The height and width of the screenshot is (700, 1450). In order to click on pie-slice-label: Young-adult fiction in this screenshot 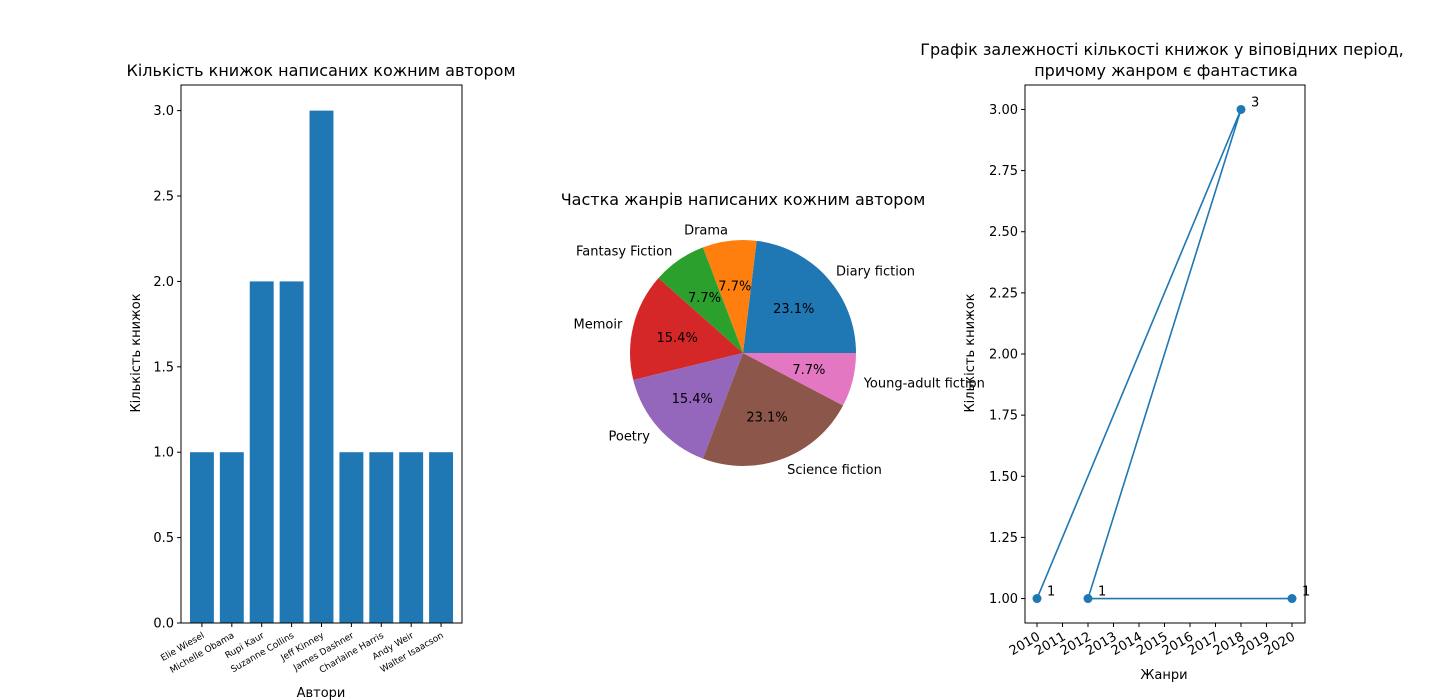, I will do `click(924, 384)`.